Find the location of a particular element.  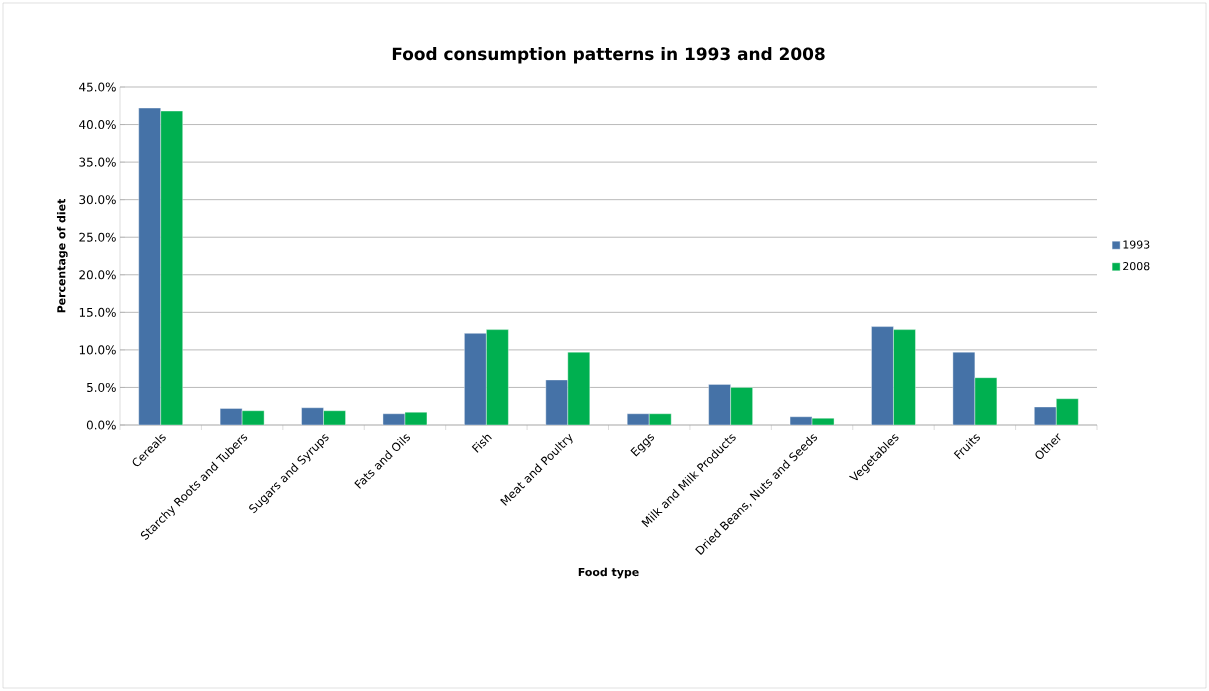

legend-label: 2008 is located at coordinates (1136, 266).